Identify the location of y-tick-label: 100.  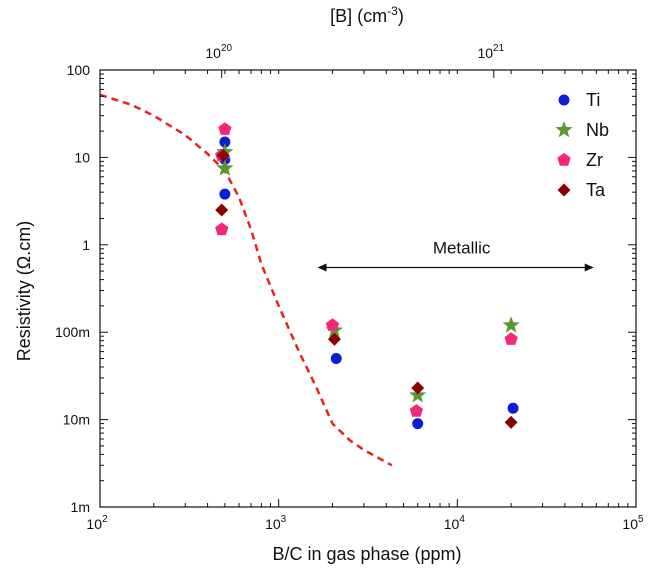
(79, 70).